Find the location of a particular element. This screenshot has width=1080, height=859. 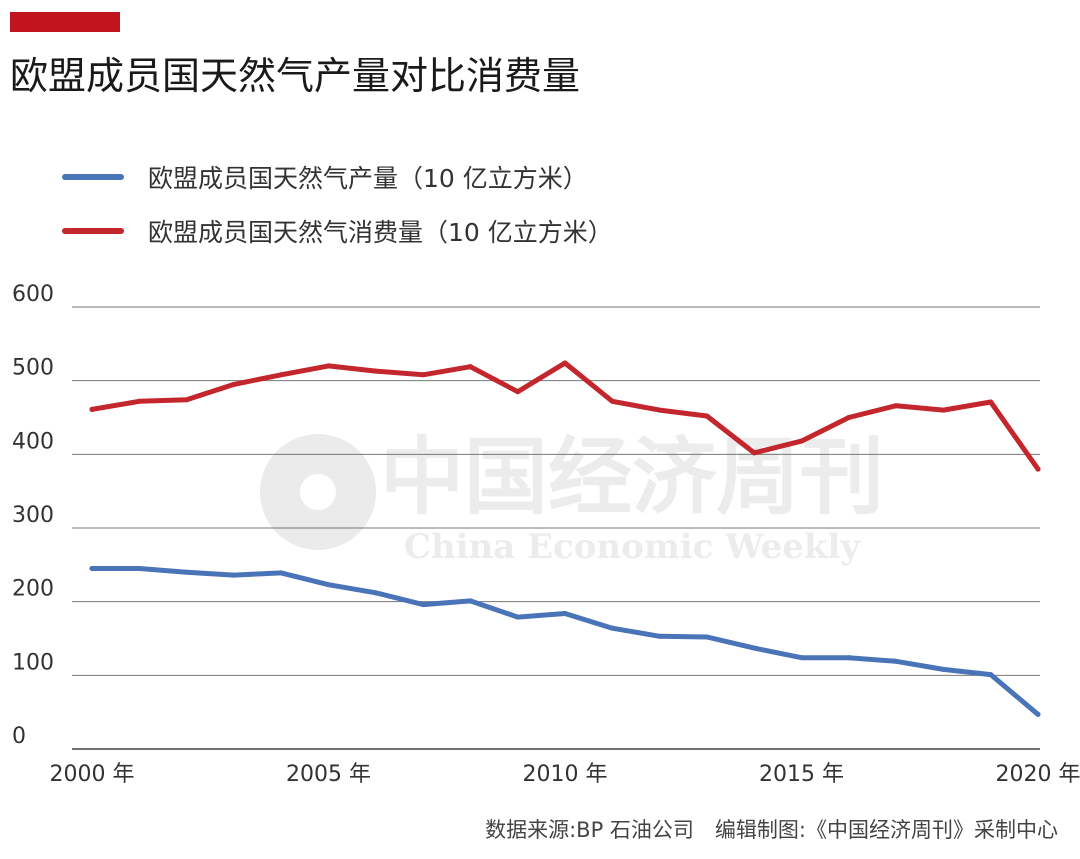

legend-swatch-production is located at coordinates (93, 177).